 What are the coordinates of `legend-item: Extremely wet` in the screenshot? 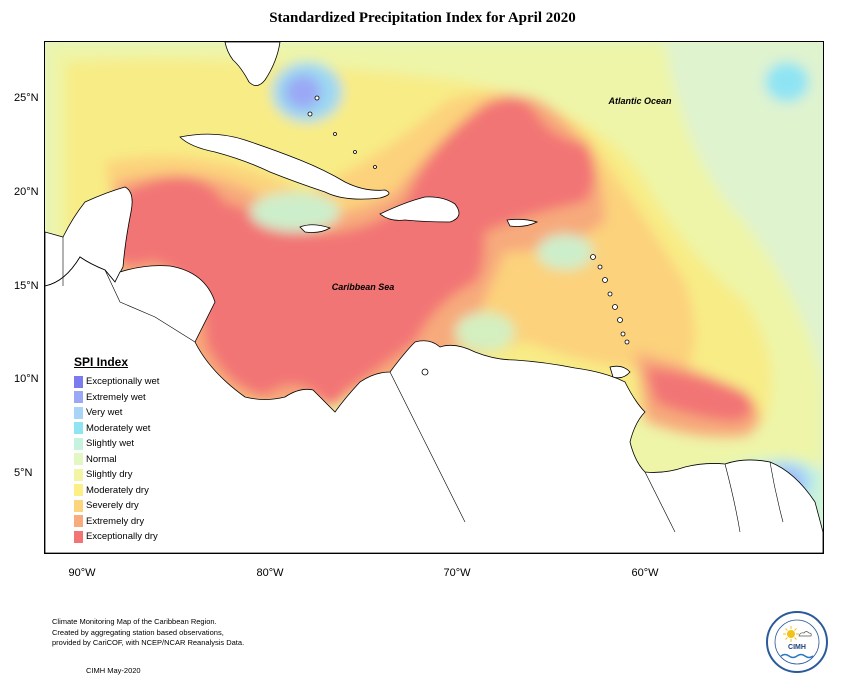 It's located at (129, 398).